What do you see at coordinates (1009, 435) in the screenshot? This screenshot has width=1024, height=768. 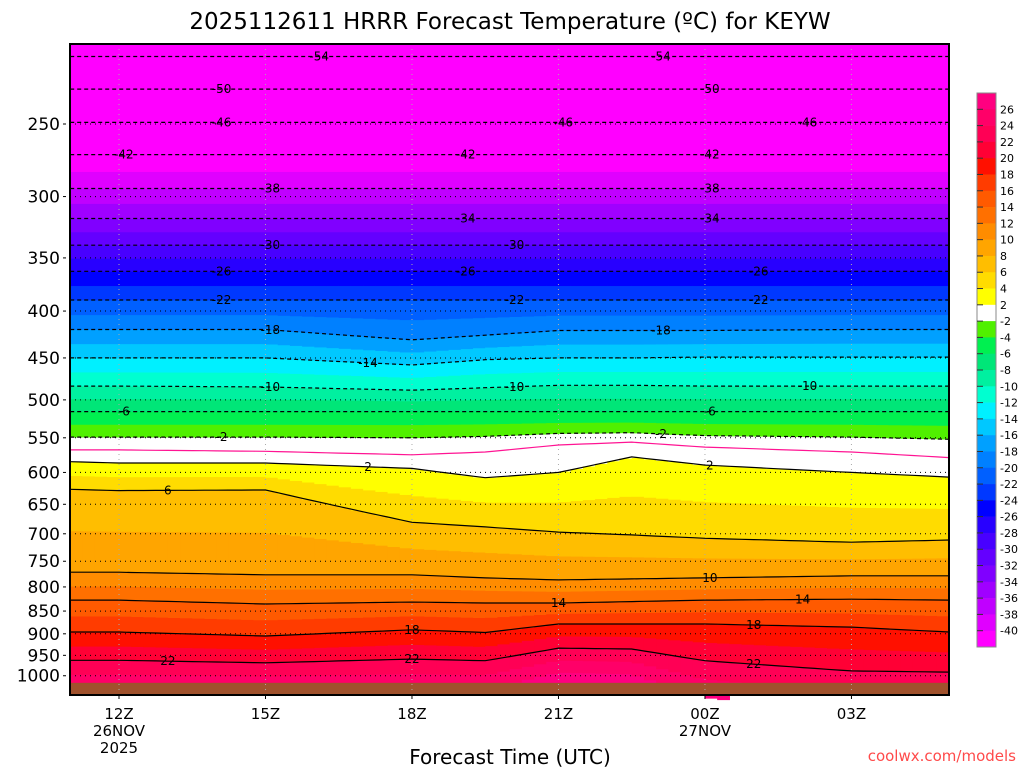 I see `colorbar-label: -16` at bounding box center [1009, 435].